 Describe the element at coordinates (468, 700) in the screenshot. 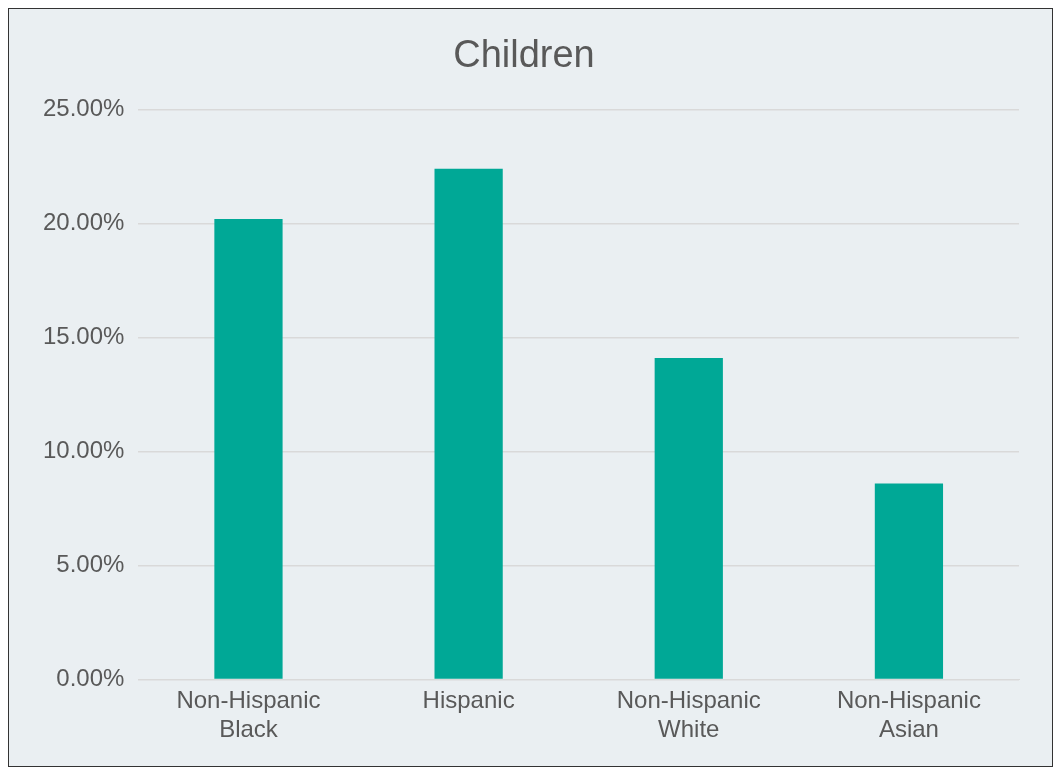

I see `x-tick-label: Hispanic` at that location.